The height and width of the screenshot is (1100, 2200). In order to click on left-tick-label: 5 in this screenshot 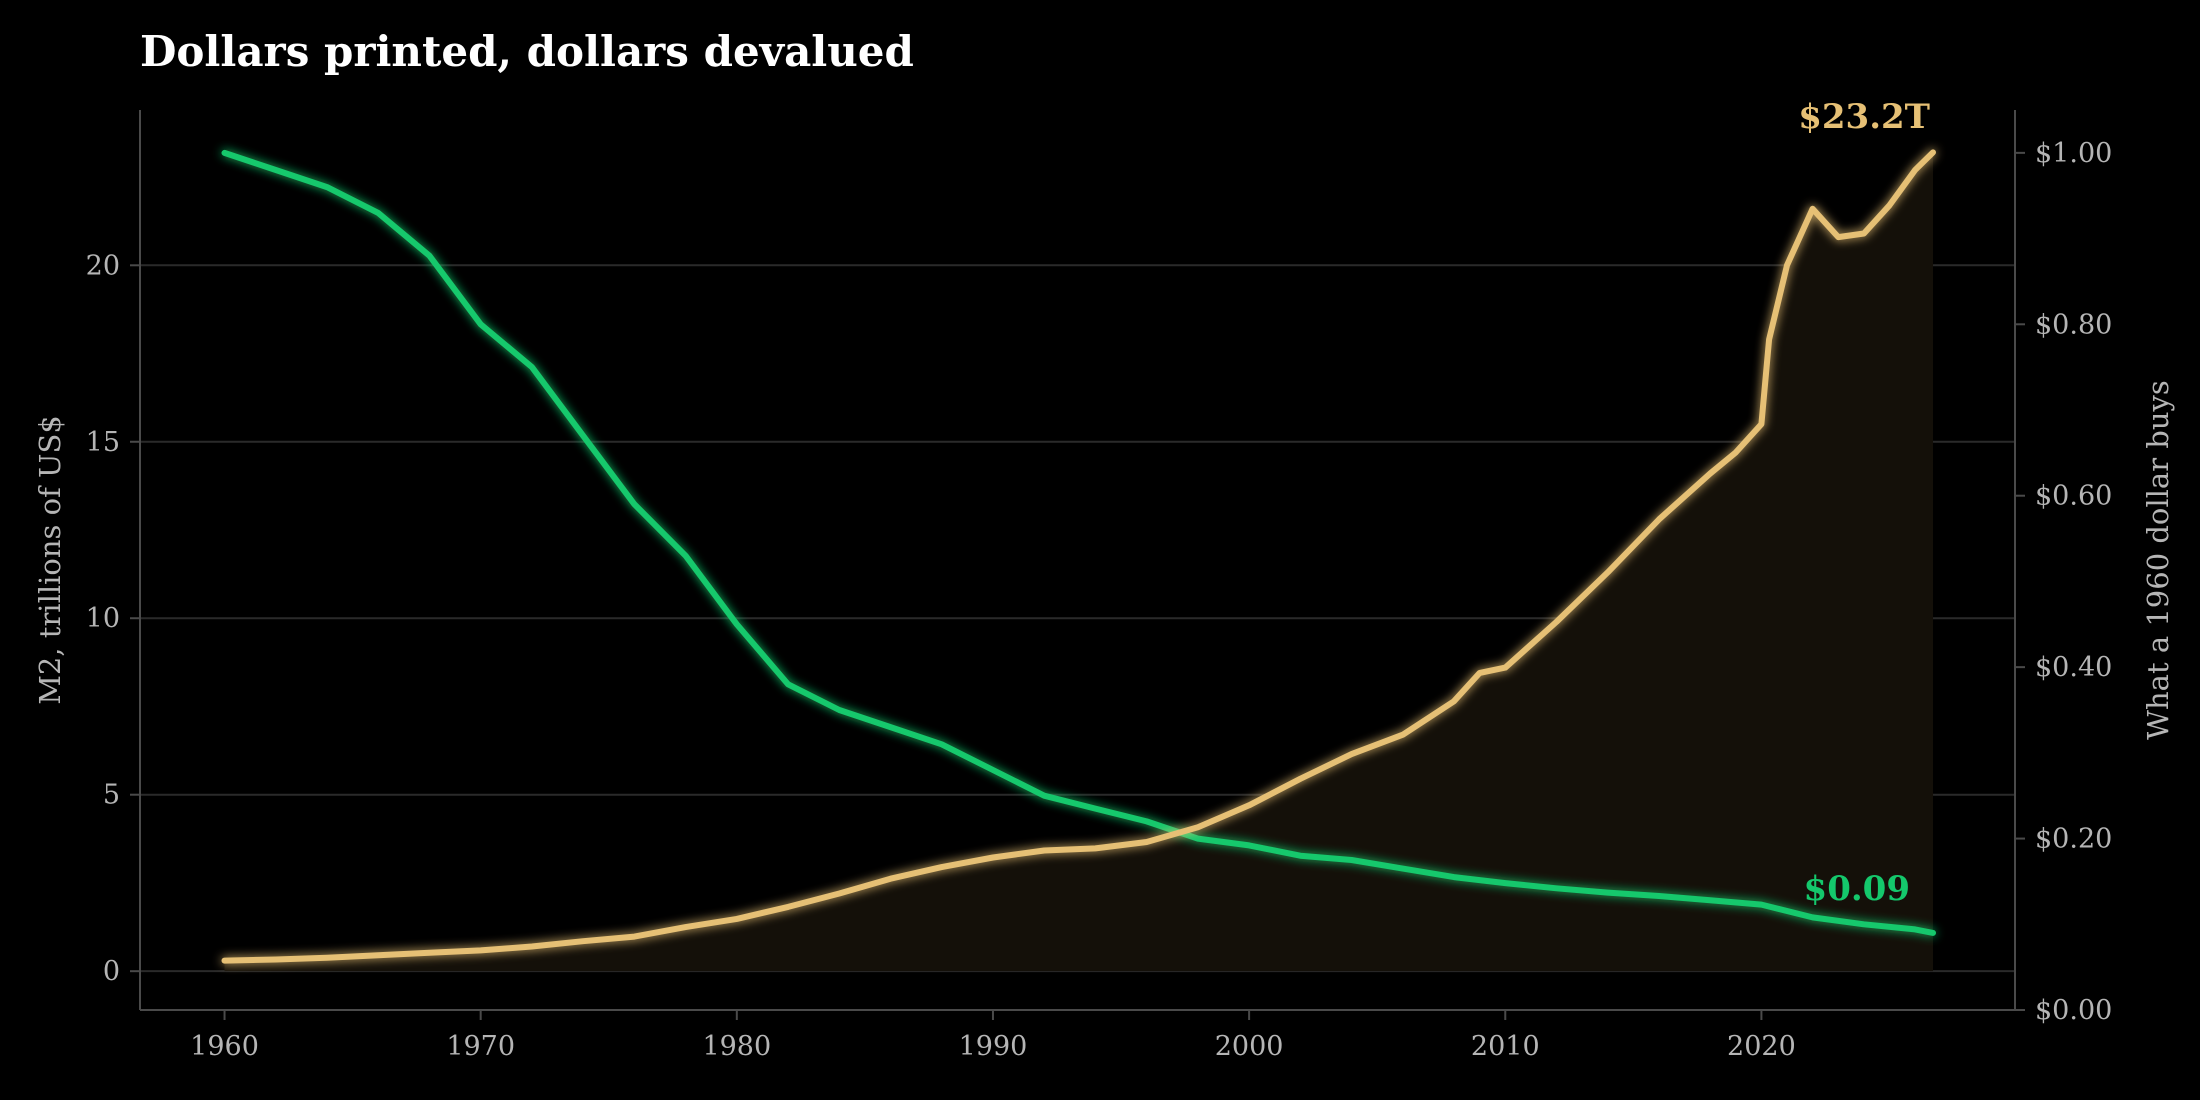, I will do `click(111, 795)`.